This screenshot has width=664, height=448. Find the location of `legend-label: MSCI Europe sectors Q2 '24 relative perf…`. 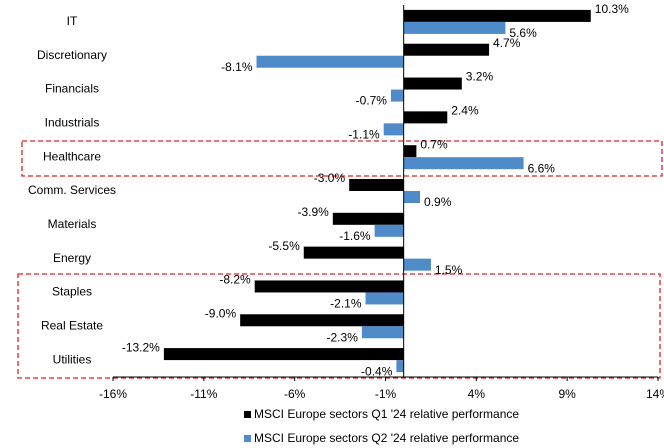

legend-label: MSCI Europe sectors Q2 '24 relative perf… is located at coordinates (386, 438).